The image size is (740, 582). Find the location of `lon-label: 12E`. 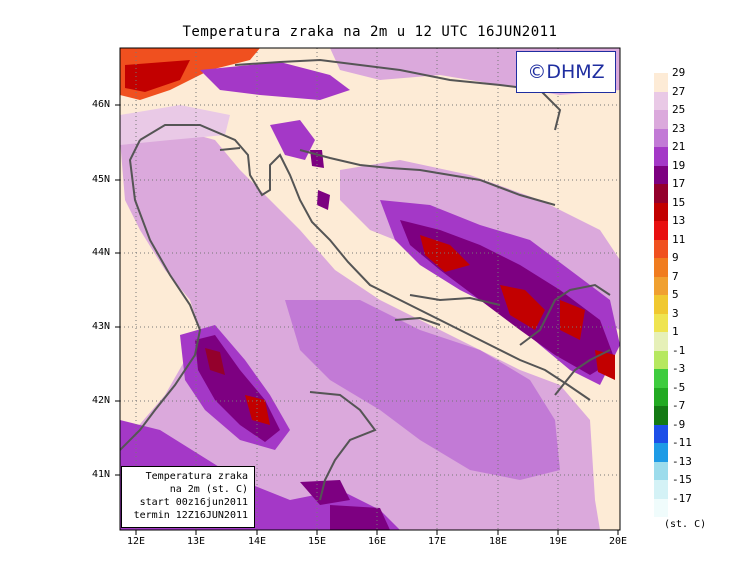

lon-label: 12E is located at coordinates (136, 541).